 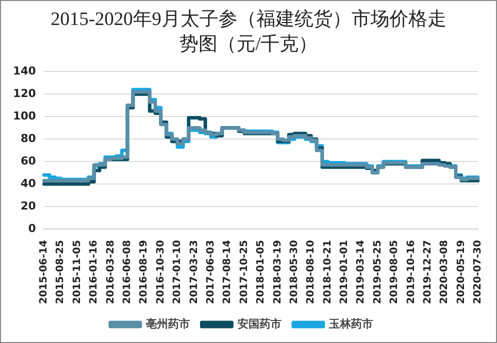 What do you see at coordinates (28, 205) in the screenshot?
I see `y-tick-label: 20` at bounding box center [28, 205].